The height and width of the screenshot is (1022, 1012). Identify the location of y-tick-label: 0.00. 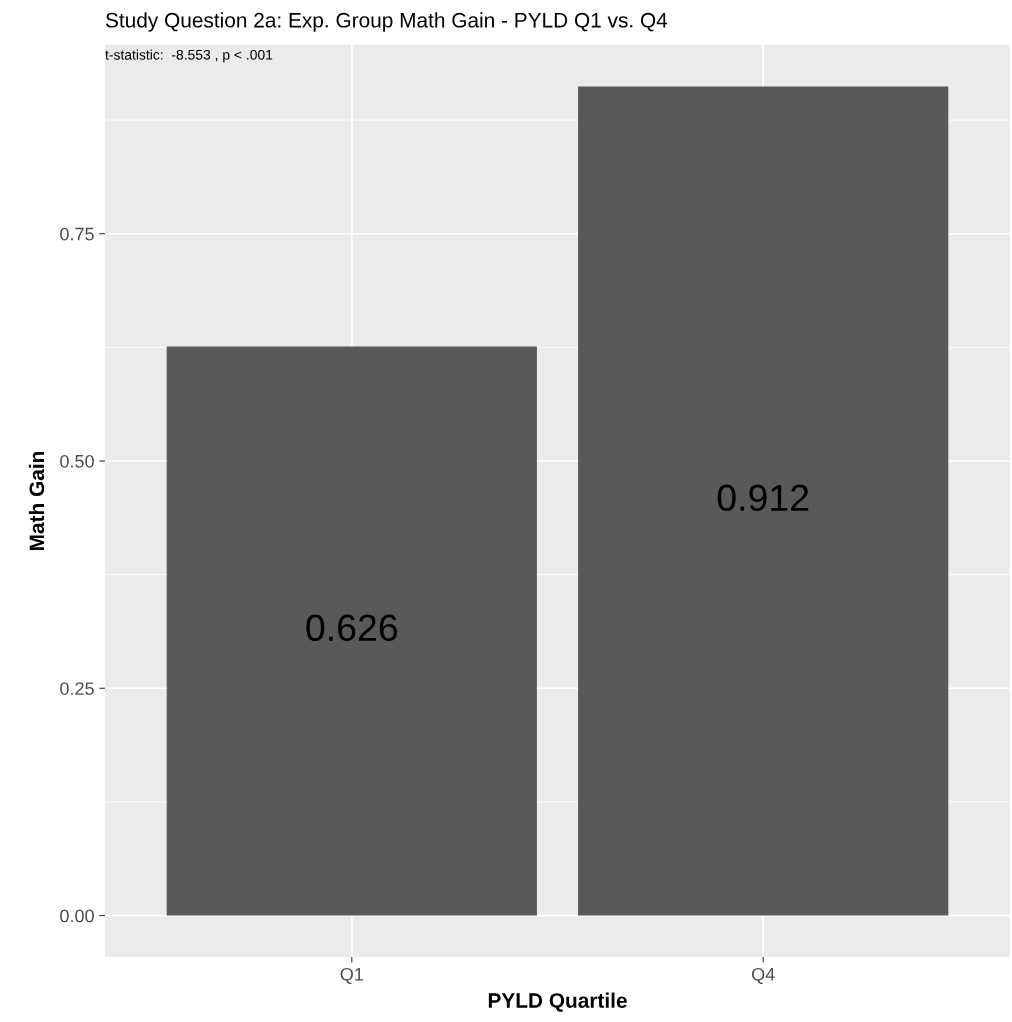
(77, 916).